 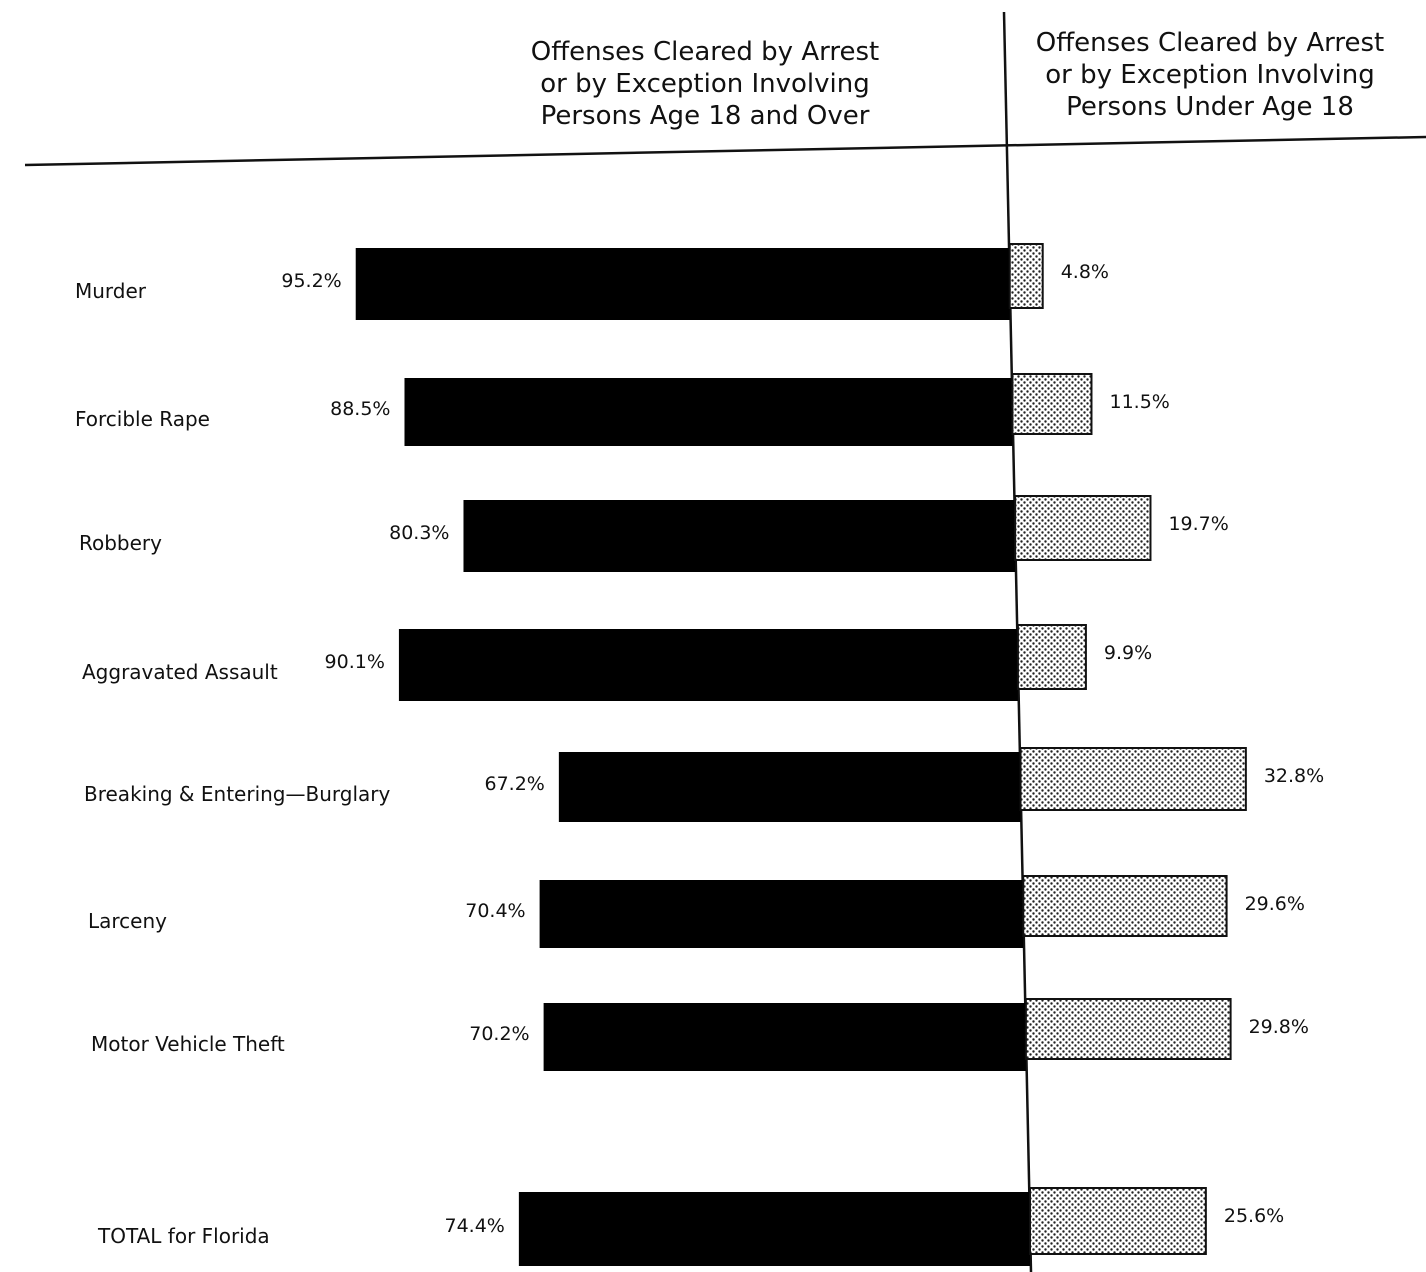 What do you see at coordinates (705, 52) in the screenshot?
I see `header-adults-line-1: Offenses Cleared by Arrest` at bounding box center [705, 52].